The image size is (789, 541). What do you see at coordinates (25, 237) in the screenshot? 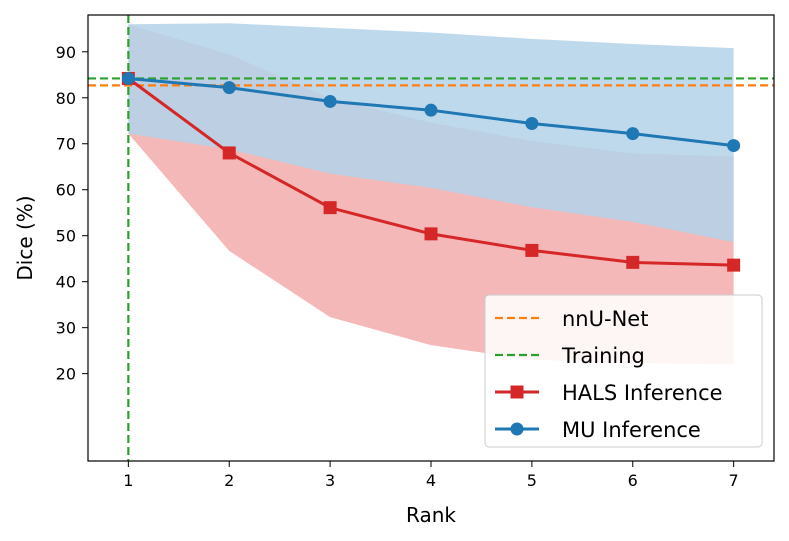
I see `y-axis-label: Dice (%)` at bounding box center [25, 237].